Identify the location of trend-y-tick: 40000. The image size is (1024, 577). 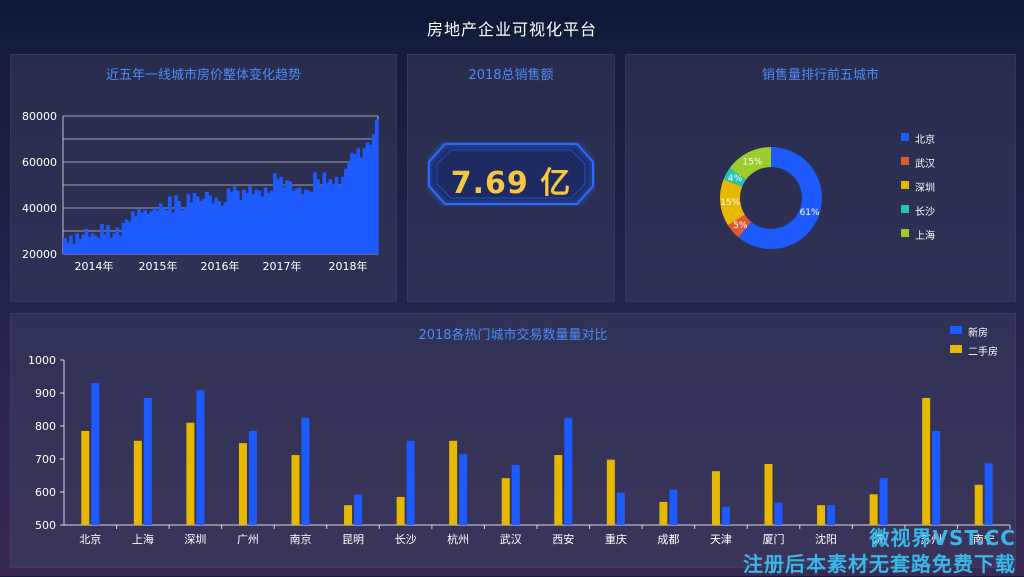
(39, 208).